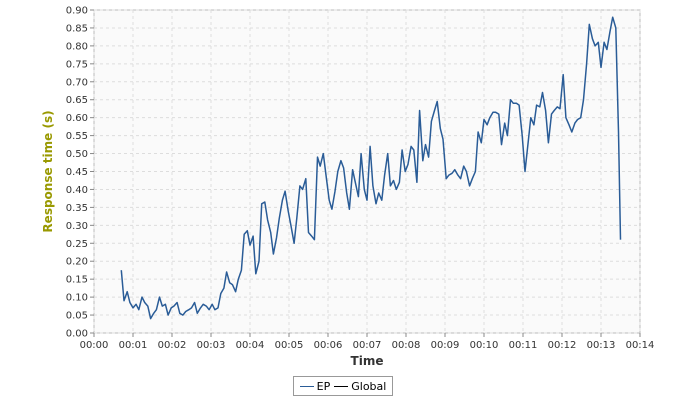 The width and height of the screenshot is (690, 400). Describe the element at coordinates (77, 280) in the screenshot. I see `y-tick-label: 0.15` at that location.